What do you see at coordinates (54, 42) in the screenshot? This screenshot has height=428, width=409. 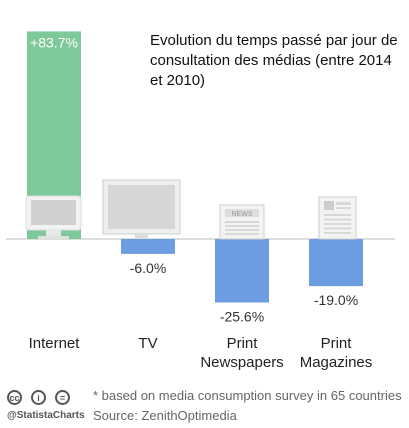 I see `value-label-1: +83.7%` at bounding box center [54, 42].